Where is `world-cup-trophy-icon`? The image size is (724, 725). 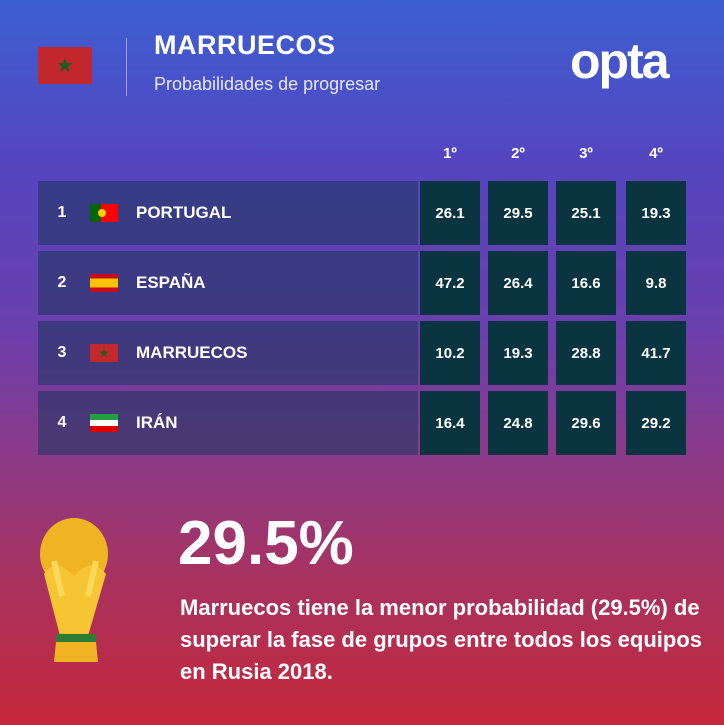 world-cup-trophy-icon is located at coordinates (74, 590).